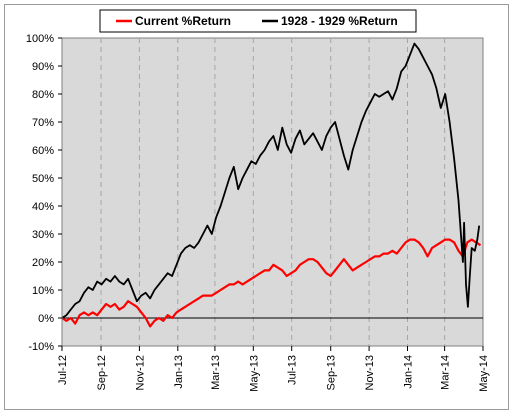 Image resolution: width=517 pixels, height=417 pixels. I want to click on y-tick-label: 0%, so click(46, 319).